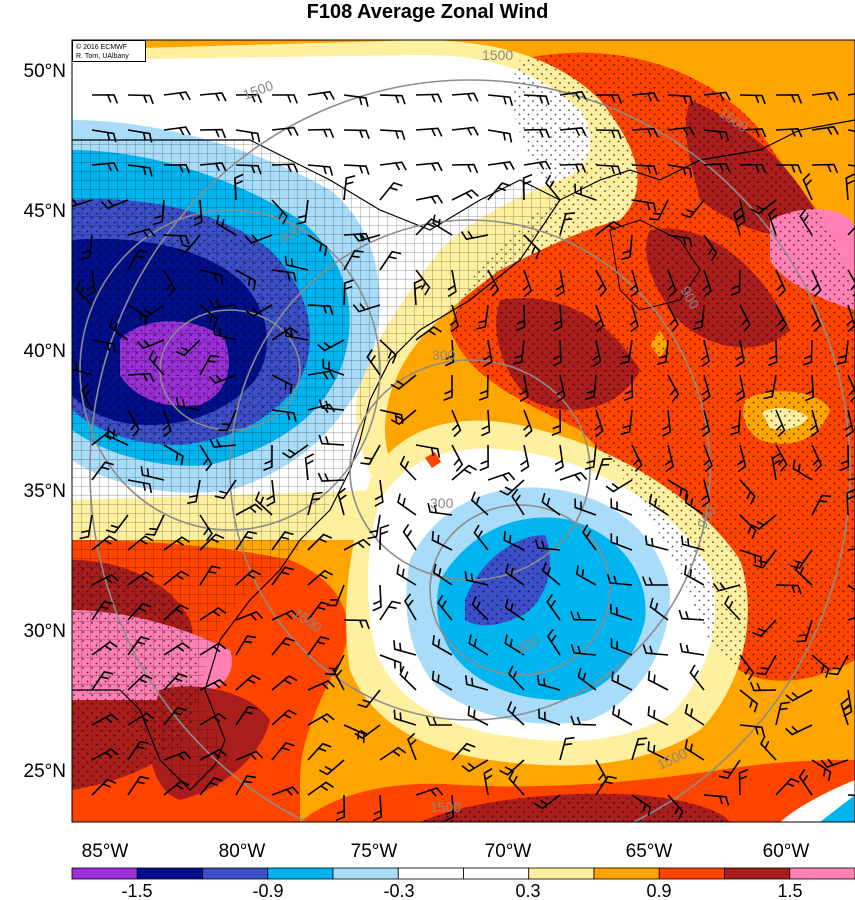  I want to click on longitude-label: 80°W, so click(242, 851).